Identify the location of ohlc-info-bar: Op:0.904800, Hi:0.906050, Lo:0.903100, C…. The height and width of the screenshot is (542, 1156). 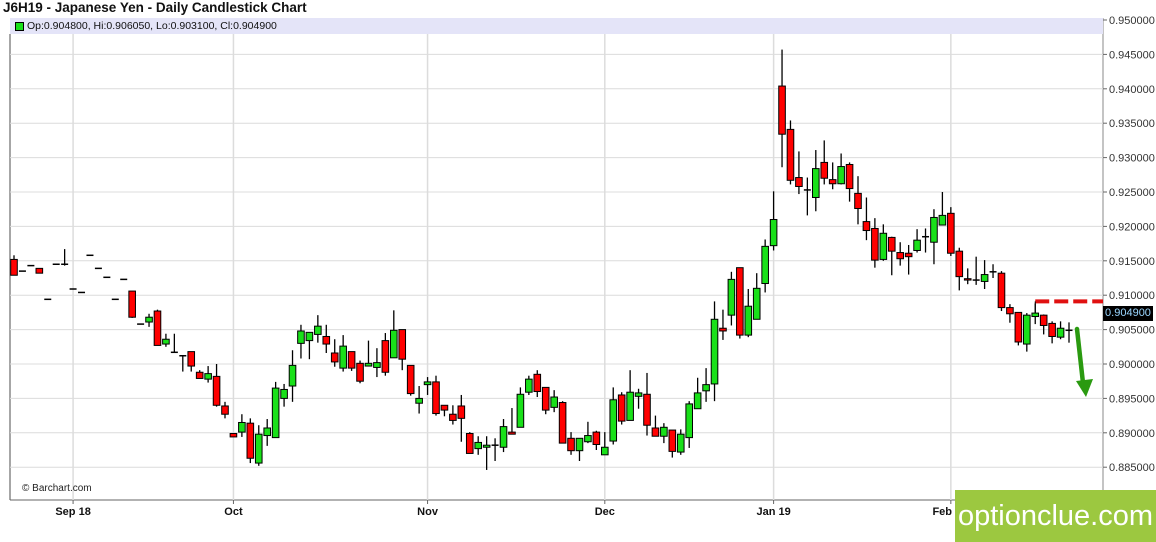
(556, 26).